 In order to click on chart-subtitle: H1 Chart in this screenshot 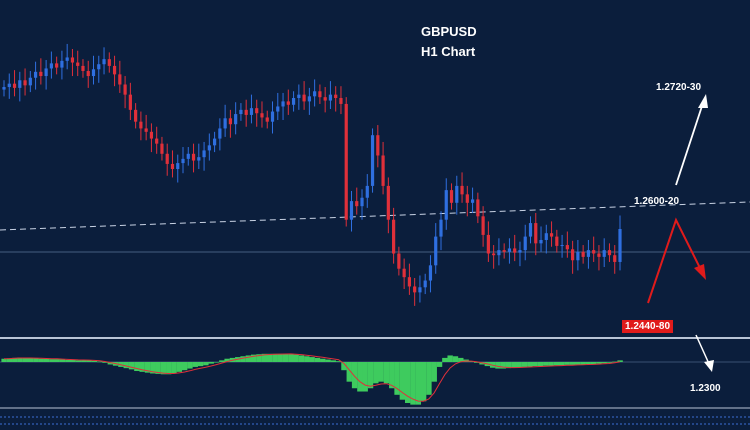, I will do `click(448, 51)`.